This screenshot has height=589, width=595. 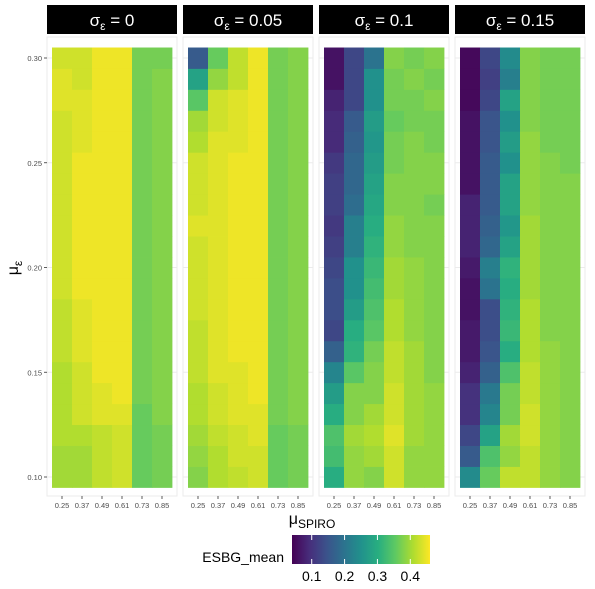 I want to click on legend-ticks: 0.1 0.2 0.3 0.4, so click(x=361, y=559).